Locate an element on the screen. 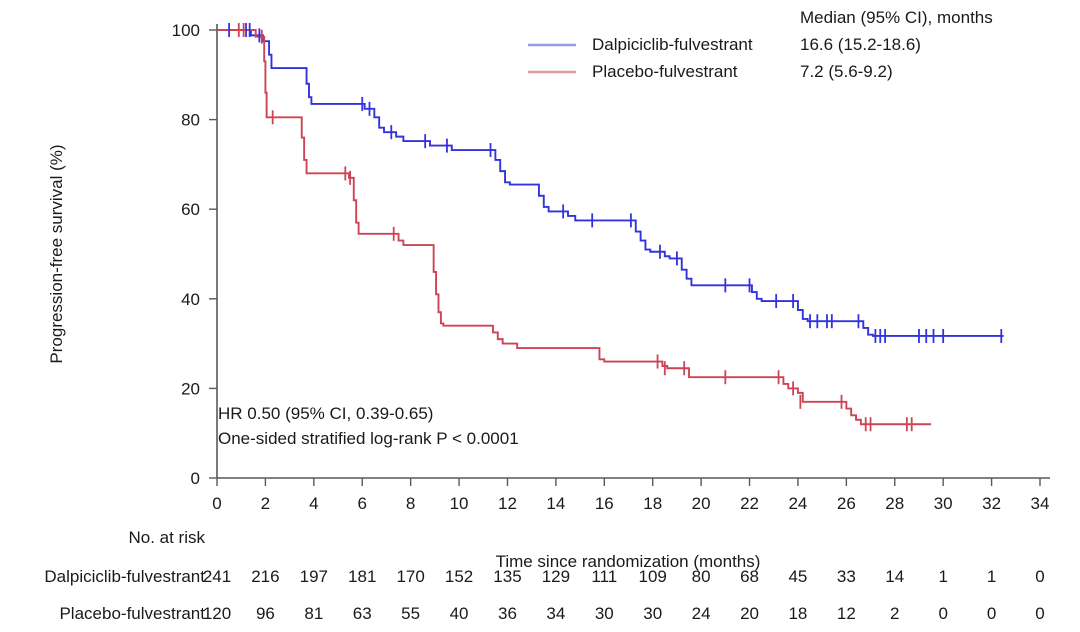 The image size is (1080, 632). x-axis-title: Time since randomization (months) is located at coordinates (628, 561).